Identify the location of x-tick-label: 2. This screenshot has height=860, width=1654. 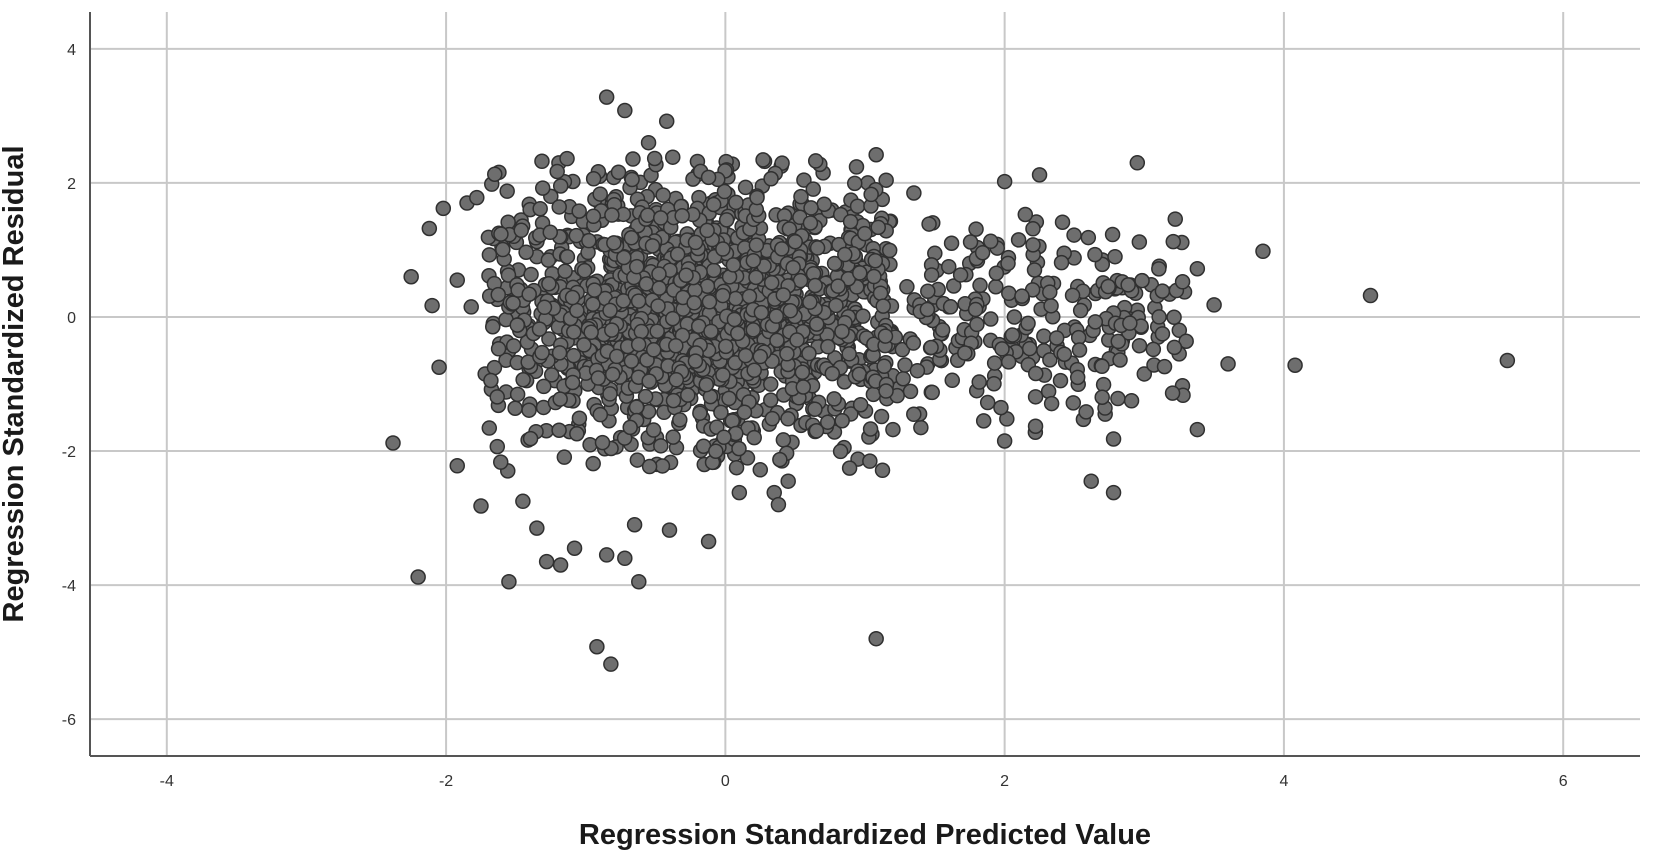
(1004, 781).